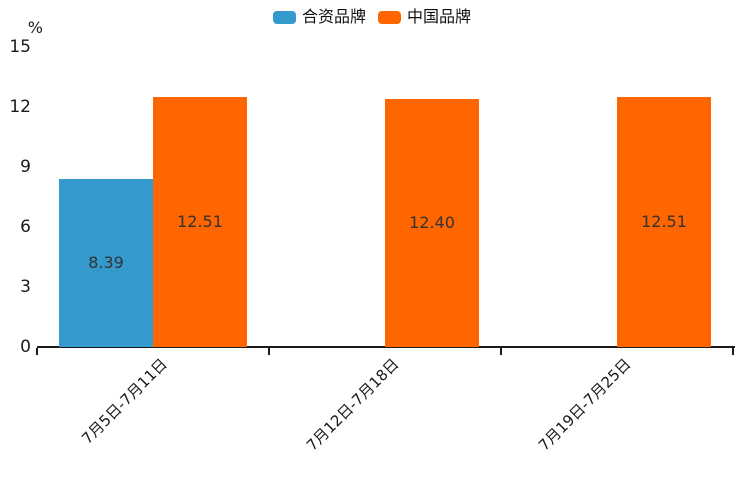  Describe the element at coordinates (353, 405) in the screenshot. I see `x-tick-label: 7月12日-7月18日` at that location.